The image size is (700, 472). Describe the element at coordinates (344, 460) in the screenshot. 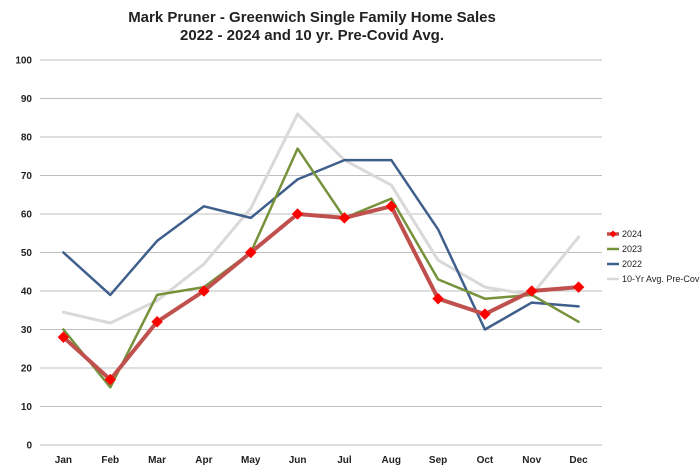

I see `x-tick-label: Jul` at that location.